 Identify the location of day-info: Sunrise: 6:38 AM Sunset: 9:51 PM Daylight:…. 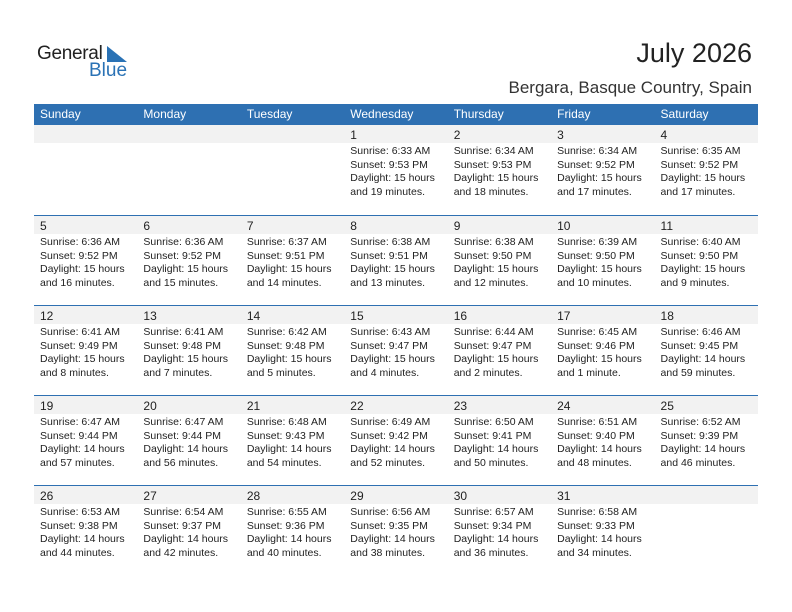
(395, 262).